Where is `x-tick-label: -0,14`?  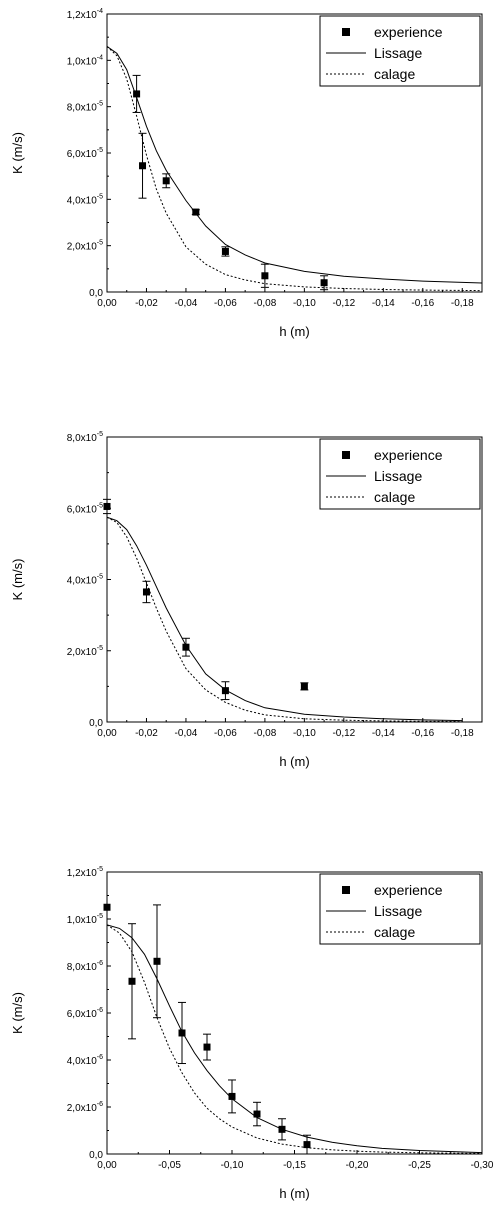 x-tick-label: -0,14 is located at coordinates (383, 303).